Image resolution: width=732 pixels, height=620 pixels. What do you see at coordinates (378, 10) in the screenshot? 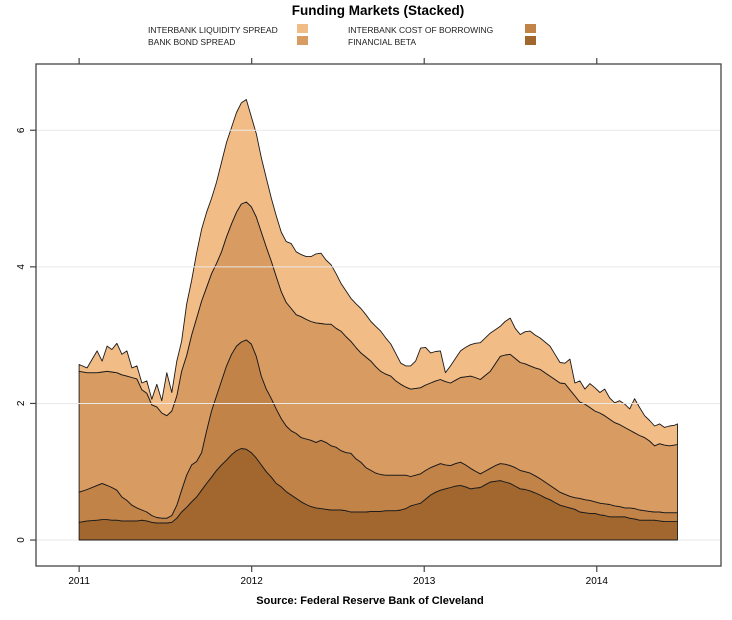
I see `chart-title: Funding Markets (Stacked)` at bounding box center [378, 10].